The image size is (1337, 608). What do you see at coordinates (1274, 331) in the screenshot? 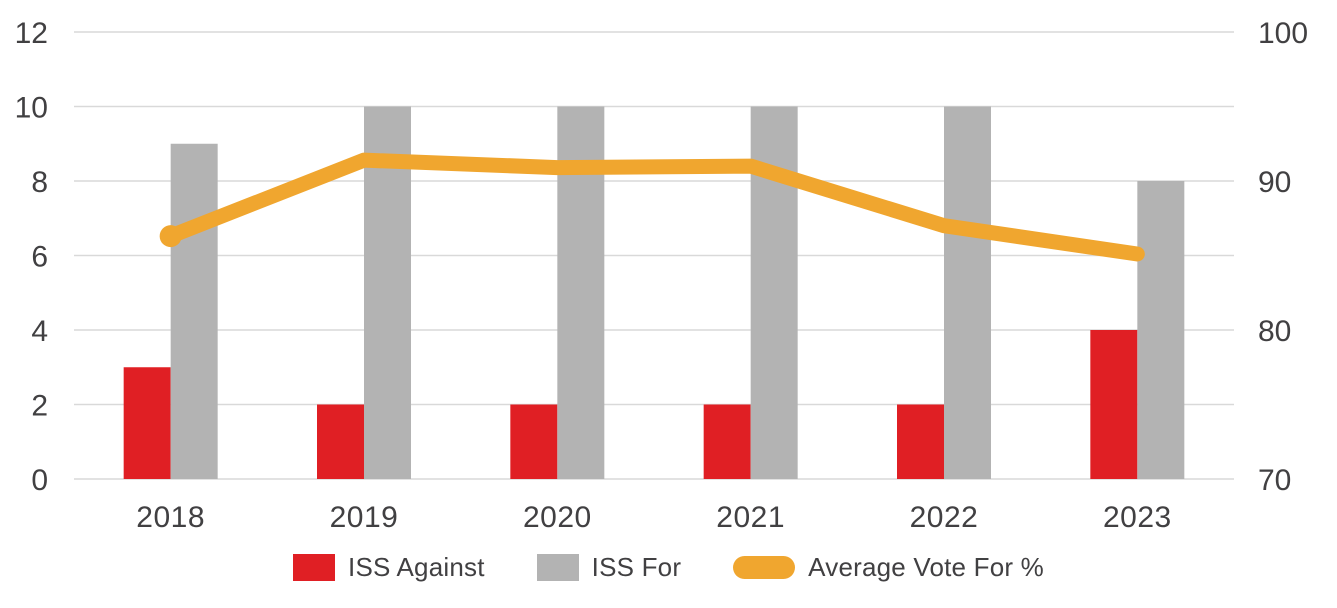
I see `right-axis-tick-label: 80` at bounding box center [1274, 331].